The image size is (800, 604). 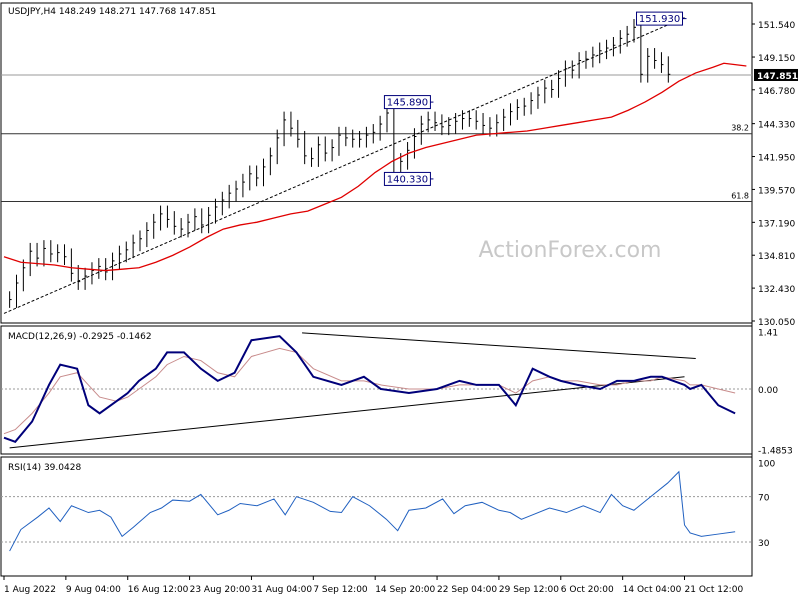 I want to click on rsi-y-tick-label: 100, so click(x=766, y=465).